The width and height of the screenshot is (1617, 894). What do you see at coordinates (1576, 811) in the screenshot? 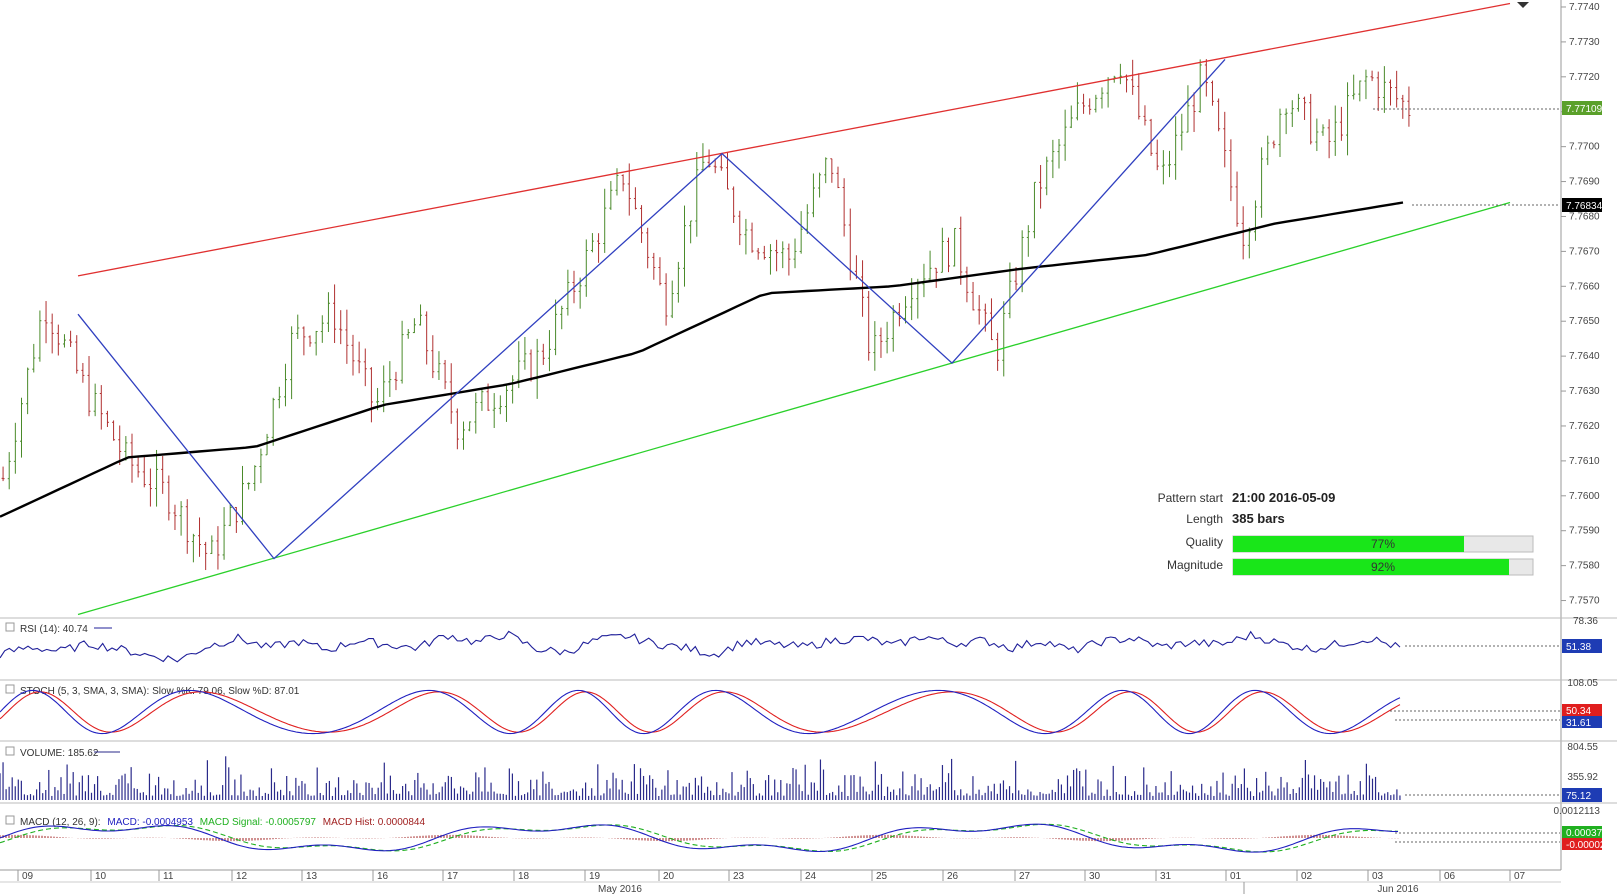
I see `macd-tick: 0.0012113` at bounding box center [1576, 811].